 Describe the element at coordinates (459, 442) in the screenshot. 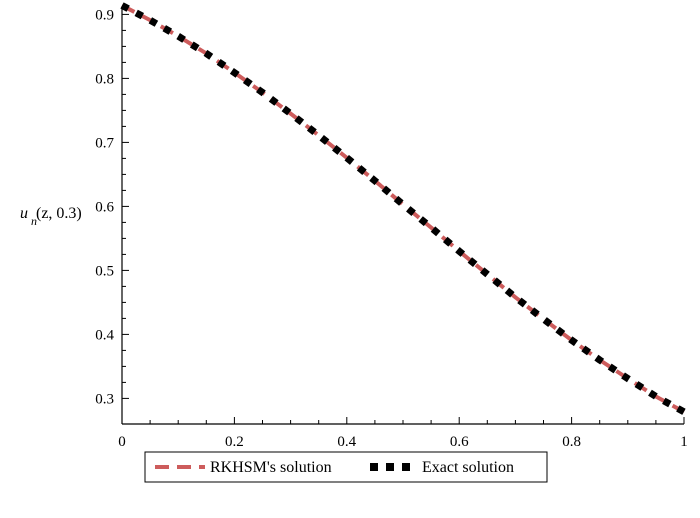

I see `x-tick-label: 0.6` at that location.